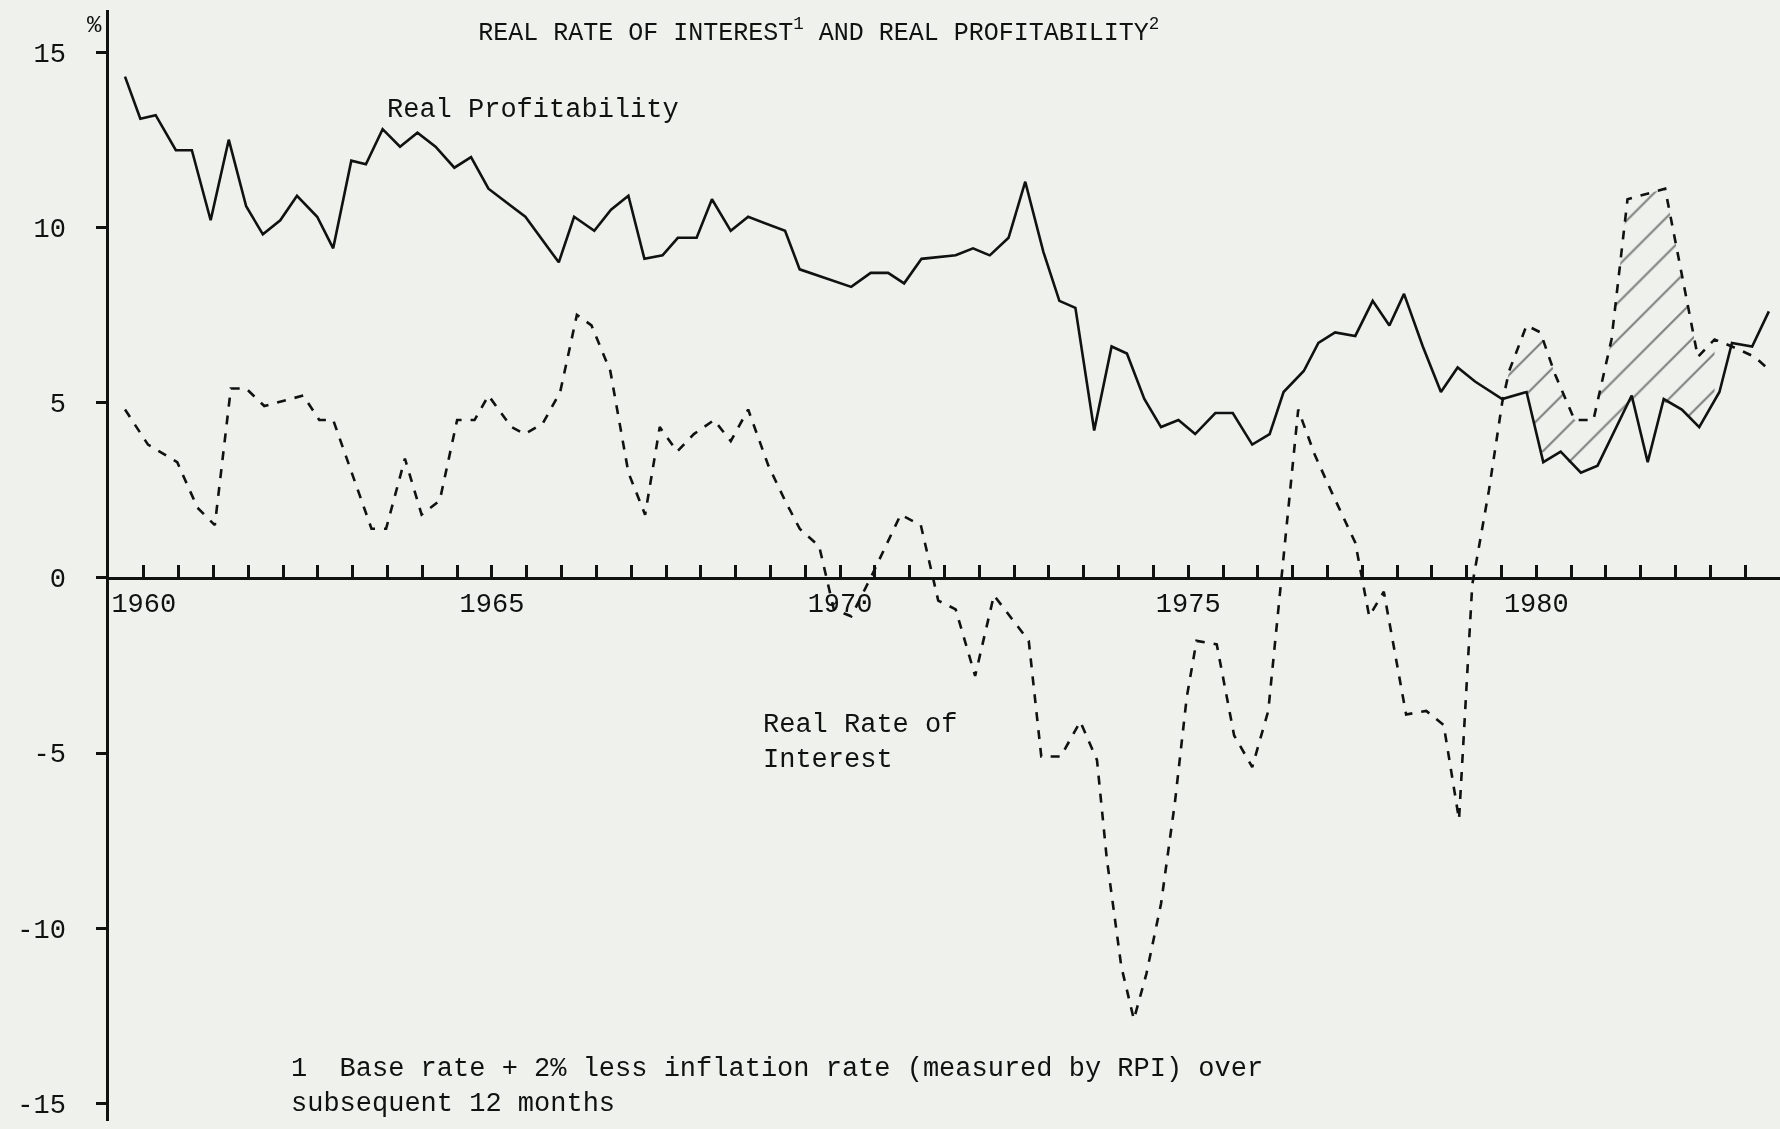 The height and width of the screenshot is (1129, 1780). Describe the element at coordinates (533, 110) in the screenshot. I see `series-label: Real Profitability` at that location.